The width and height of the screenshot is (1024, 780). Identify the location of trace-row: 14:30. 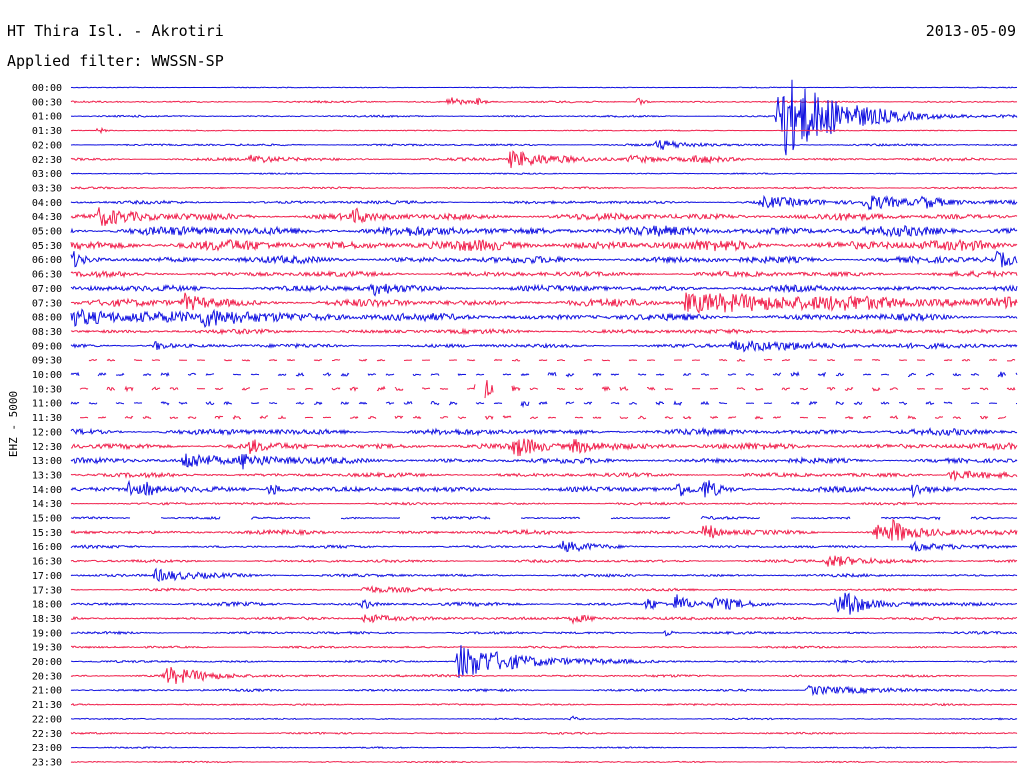
(525, 504).